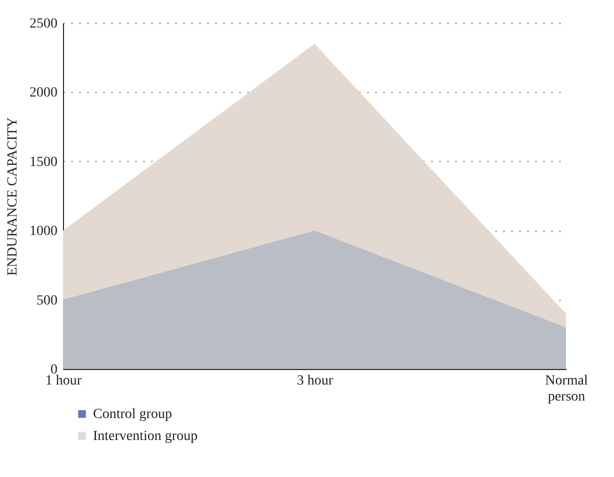 Image resolution: width=614 pixels, height=477 pixels. What do you see at coordinates (44, 162) in the screenshot?
I see `y-tick-label: 1500` at bounding box center [44, 162].